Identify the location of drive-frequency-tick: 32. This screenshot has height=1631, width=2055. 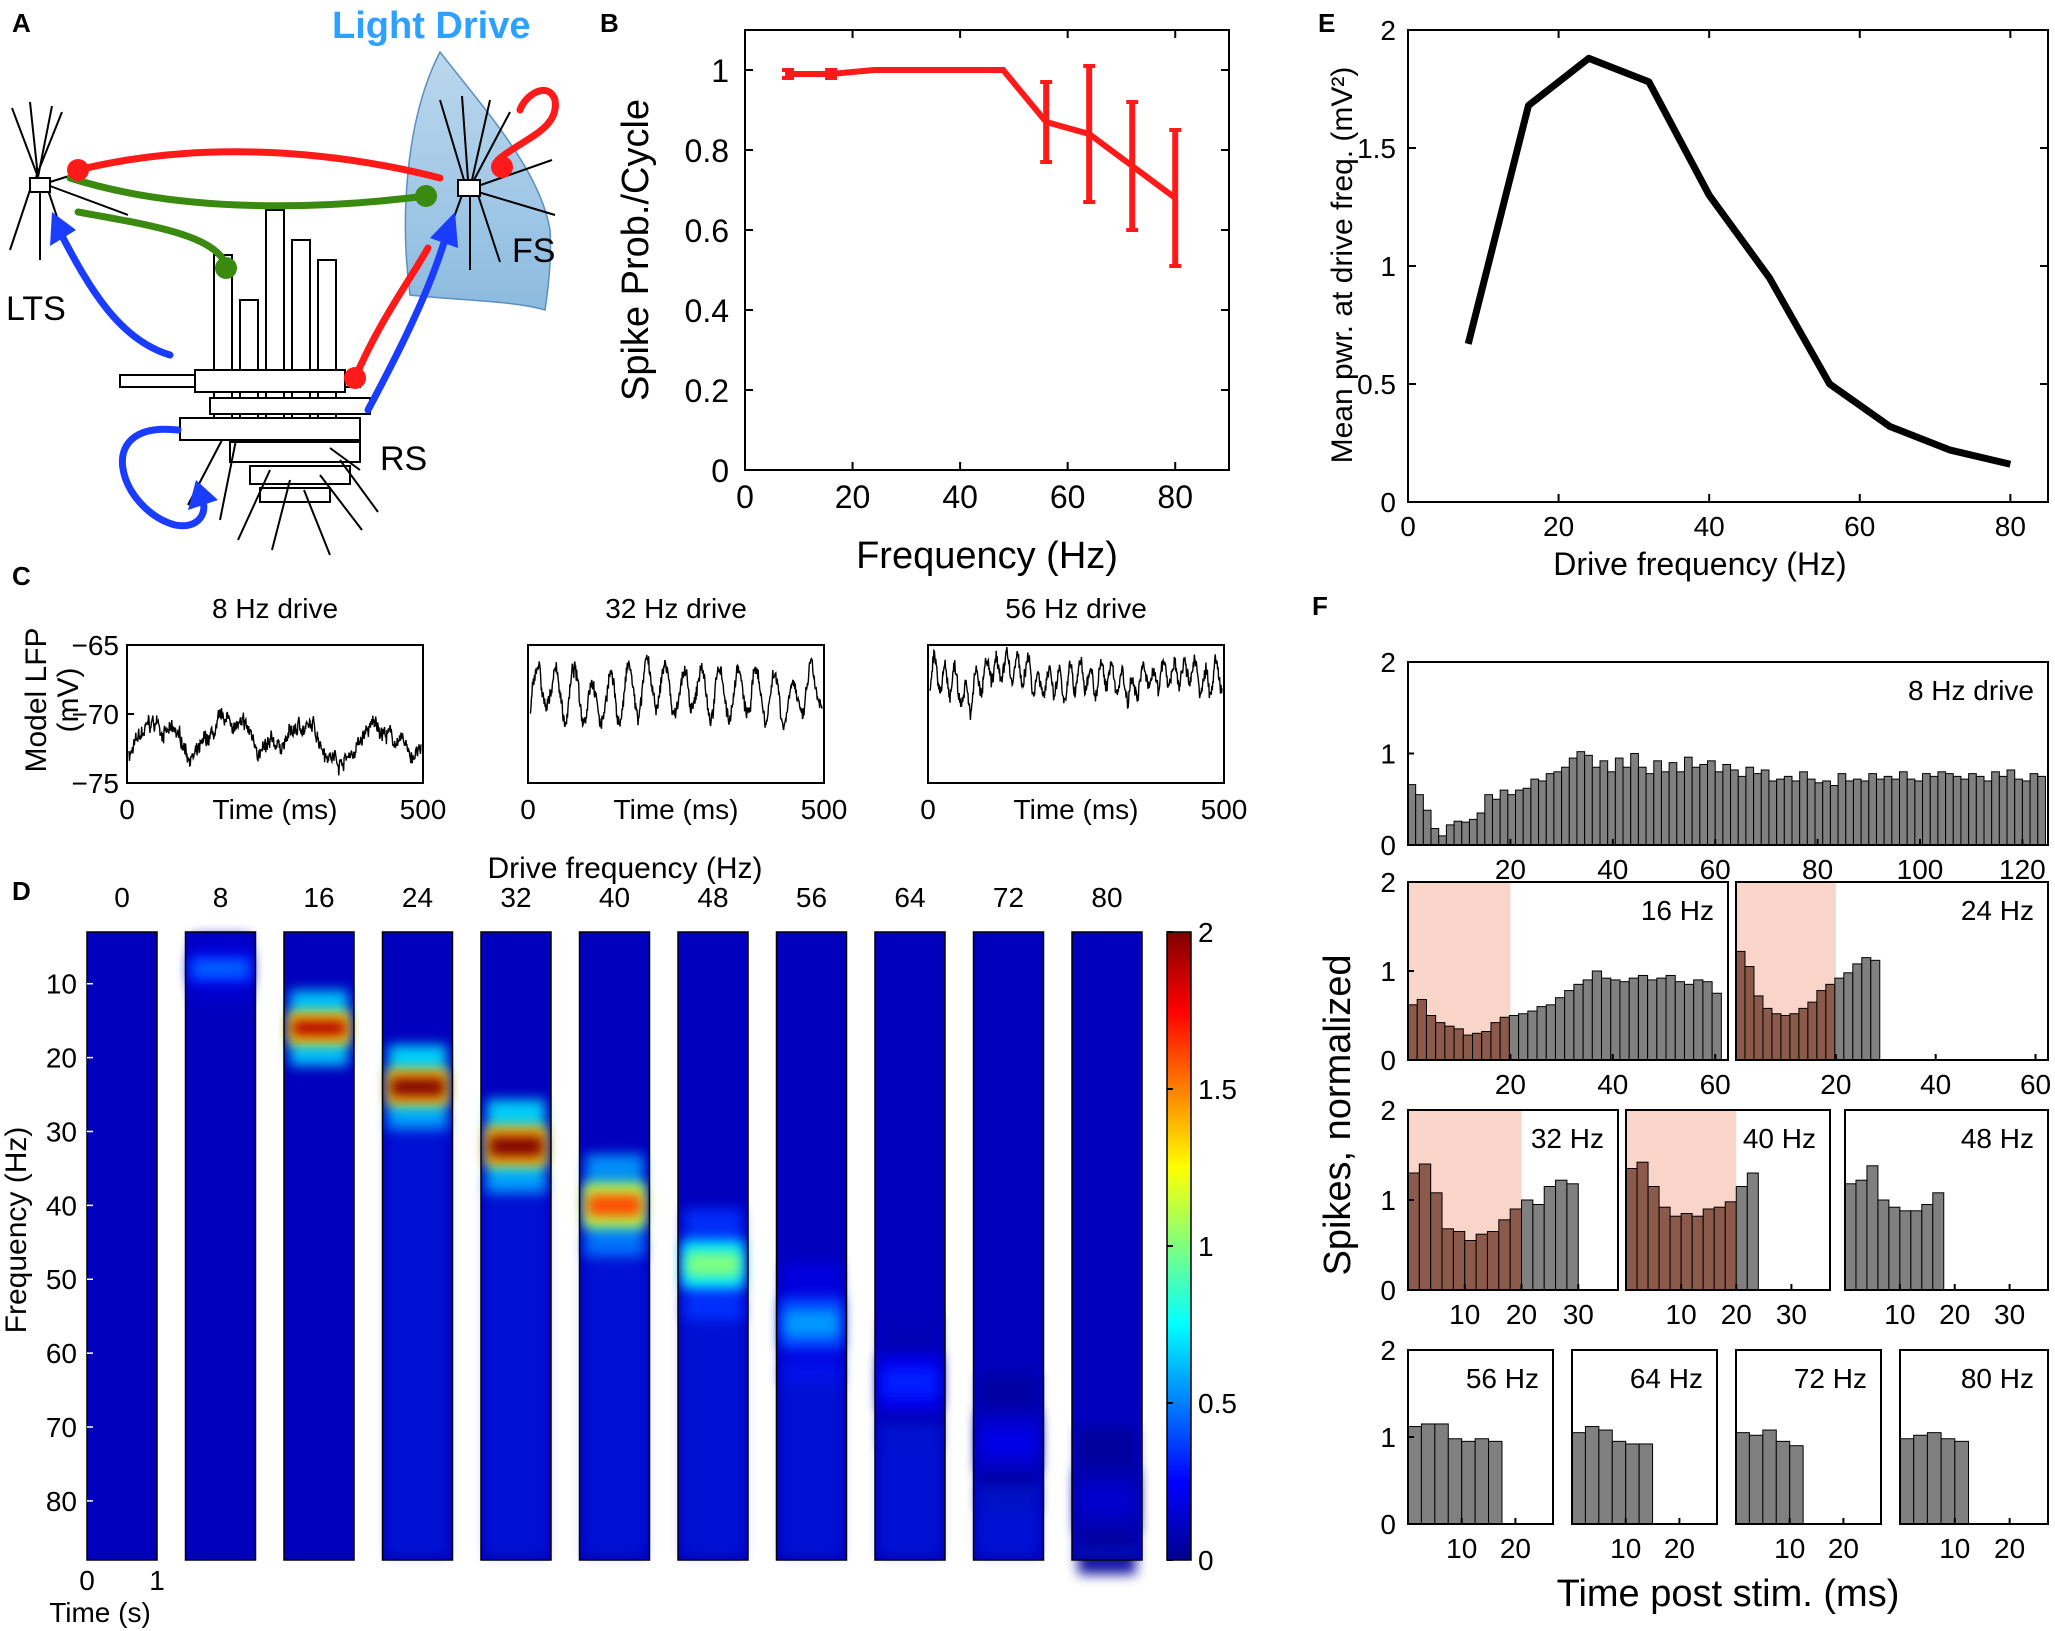
(515, 897).